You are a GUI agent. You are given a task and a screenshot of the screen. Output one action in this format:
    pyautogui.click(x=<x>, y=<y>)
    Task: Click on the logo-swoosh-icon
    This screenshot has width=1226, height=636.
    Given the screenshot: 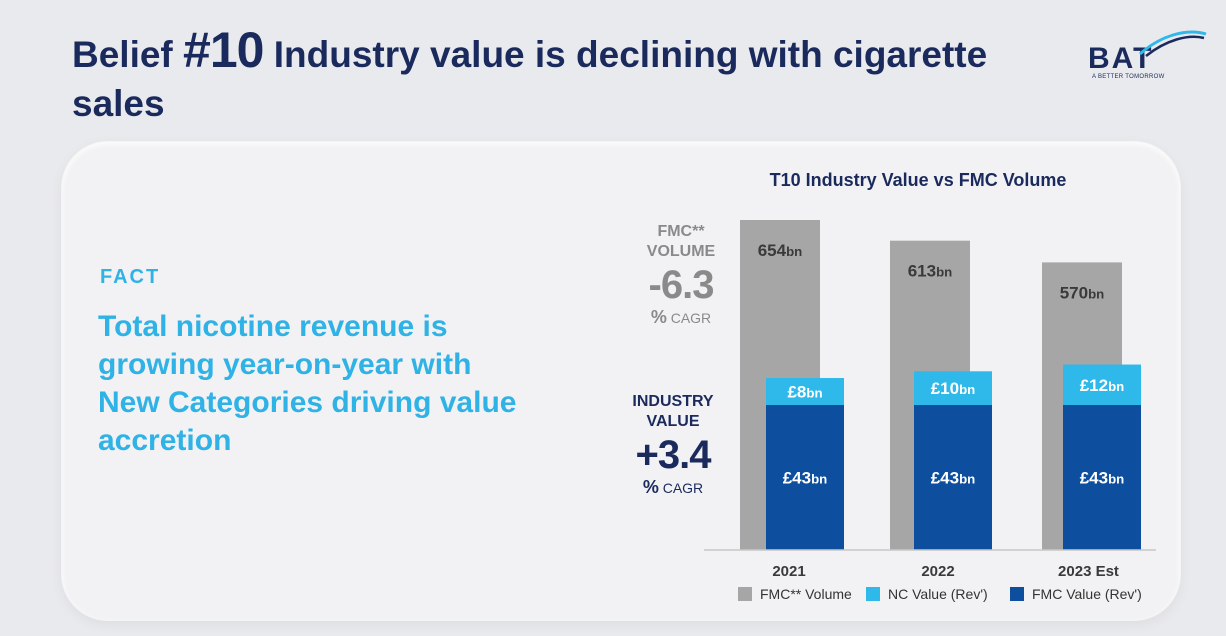 What is the action you would take?
    pyautogui.click(x=1172, y=43)
    